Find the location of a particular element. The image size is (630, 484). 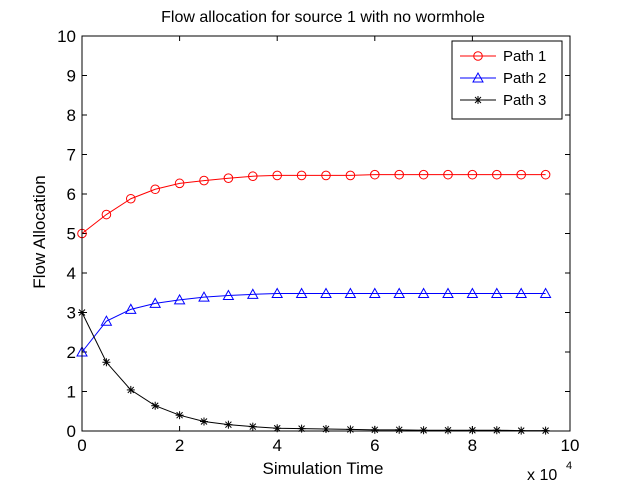

legend-box is located at coordinates (507, 80).